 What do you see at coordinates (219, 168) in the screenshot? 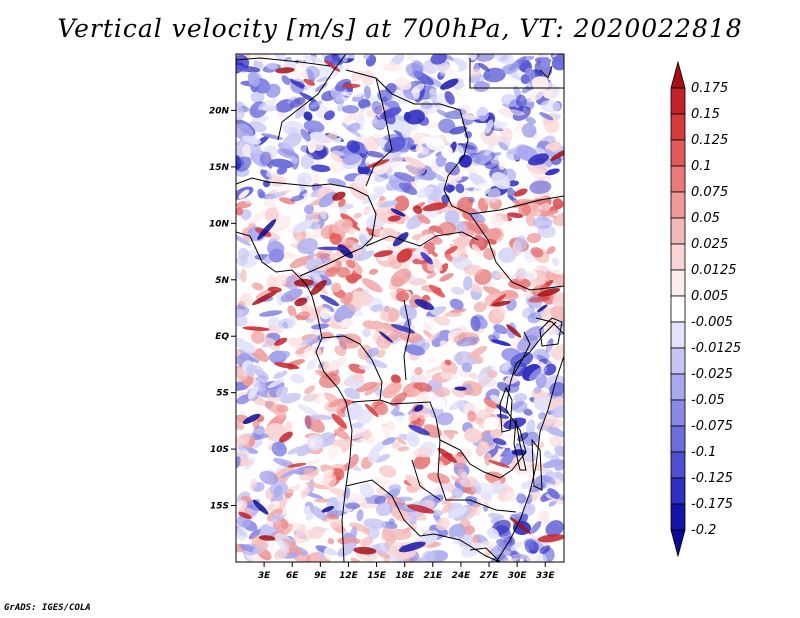
I see `lat-label: 15N` at bounding box center [219, 168].